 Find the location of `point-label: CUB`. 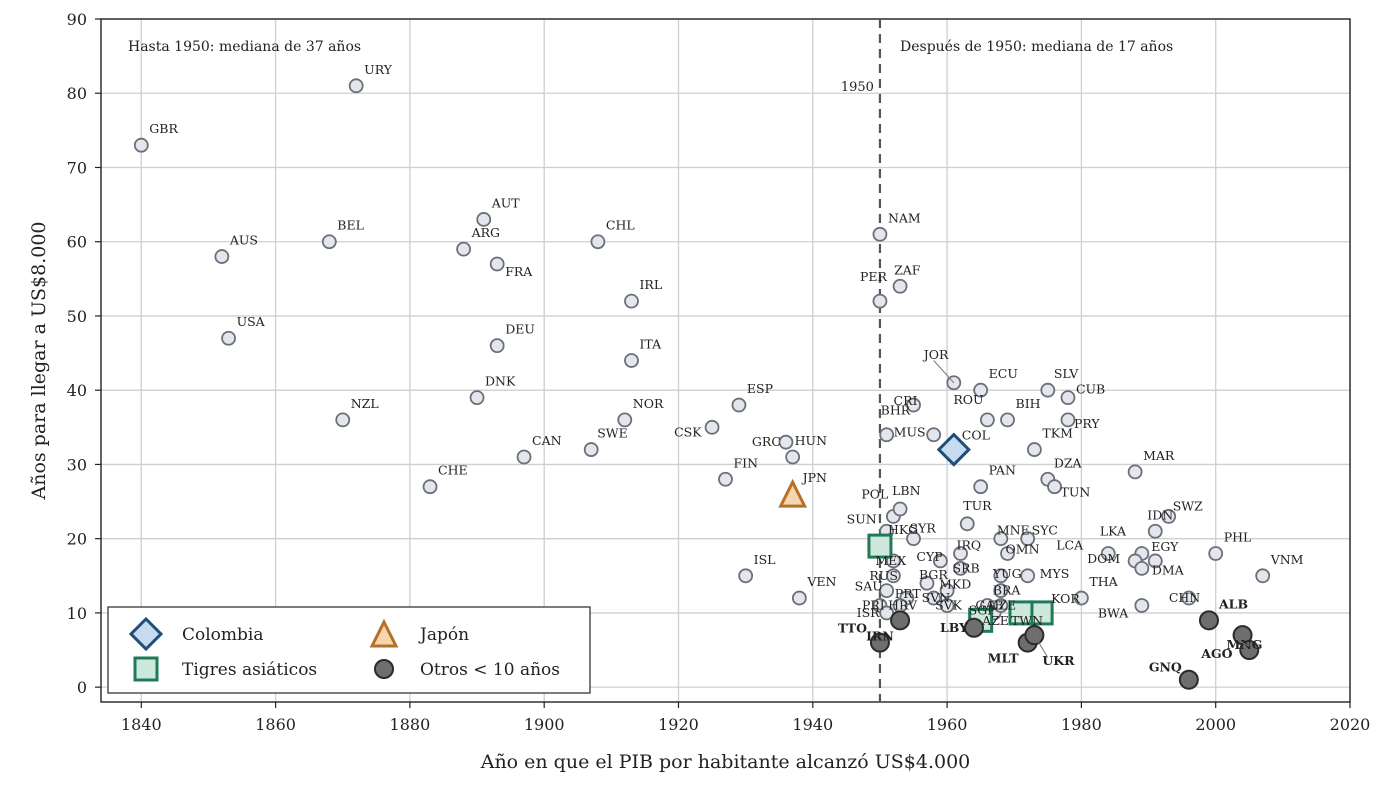

point-label: CUB is located at coordinates (1090, 389).